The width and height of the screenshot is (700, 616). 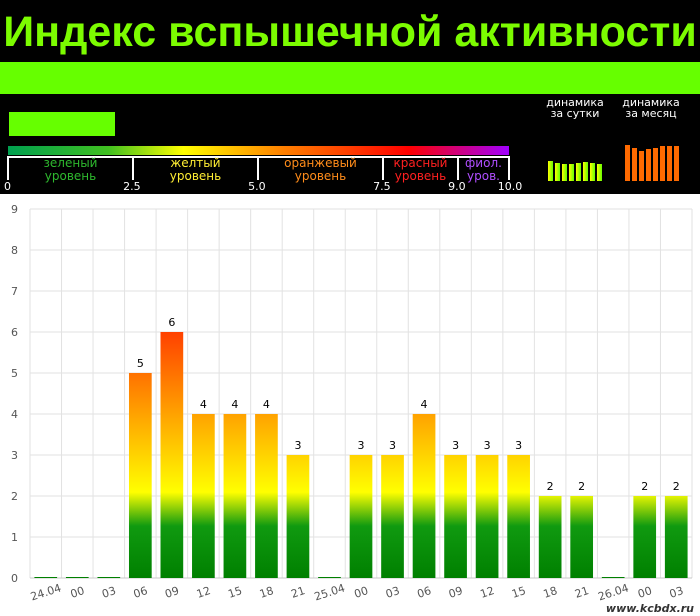 What do you see at coordinates (14, 373) in the screenshot?
I see `y-tick-label: 5` at bounding box center [14, 373].